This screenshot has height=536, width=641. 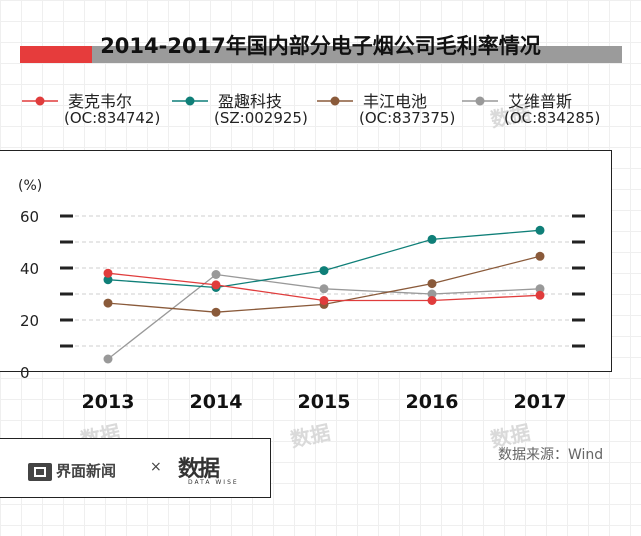 I want to click on x-tick-label: 2014, so click(x=216, y=402).